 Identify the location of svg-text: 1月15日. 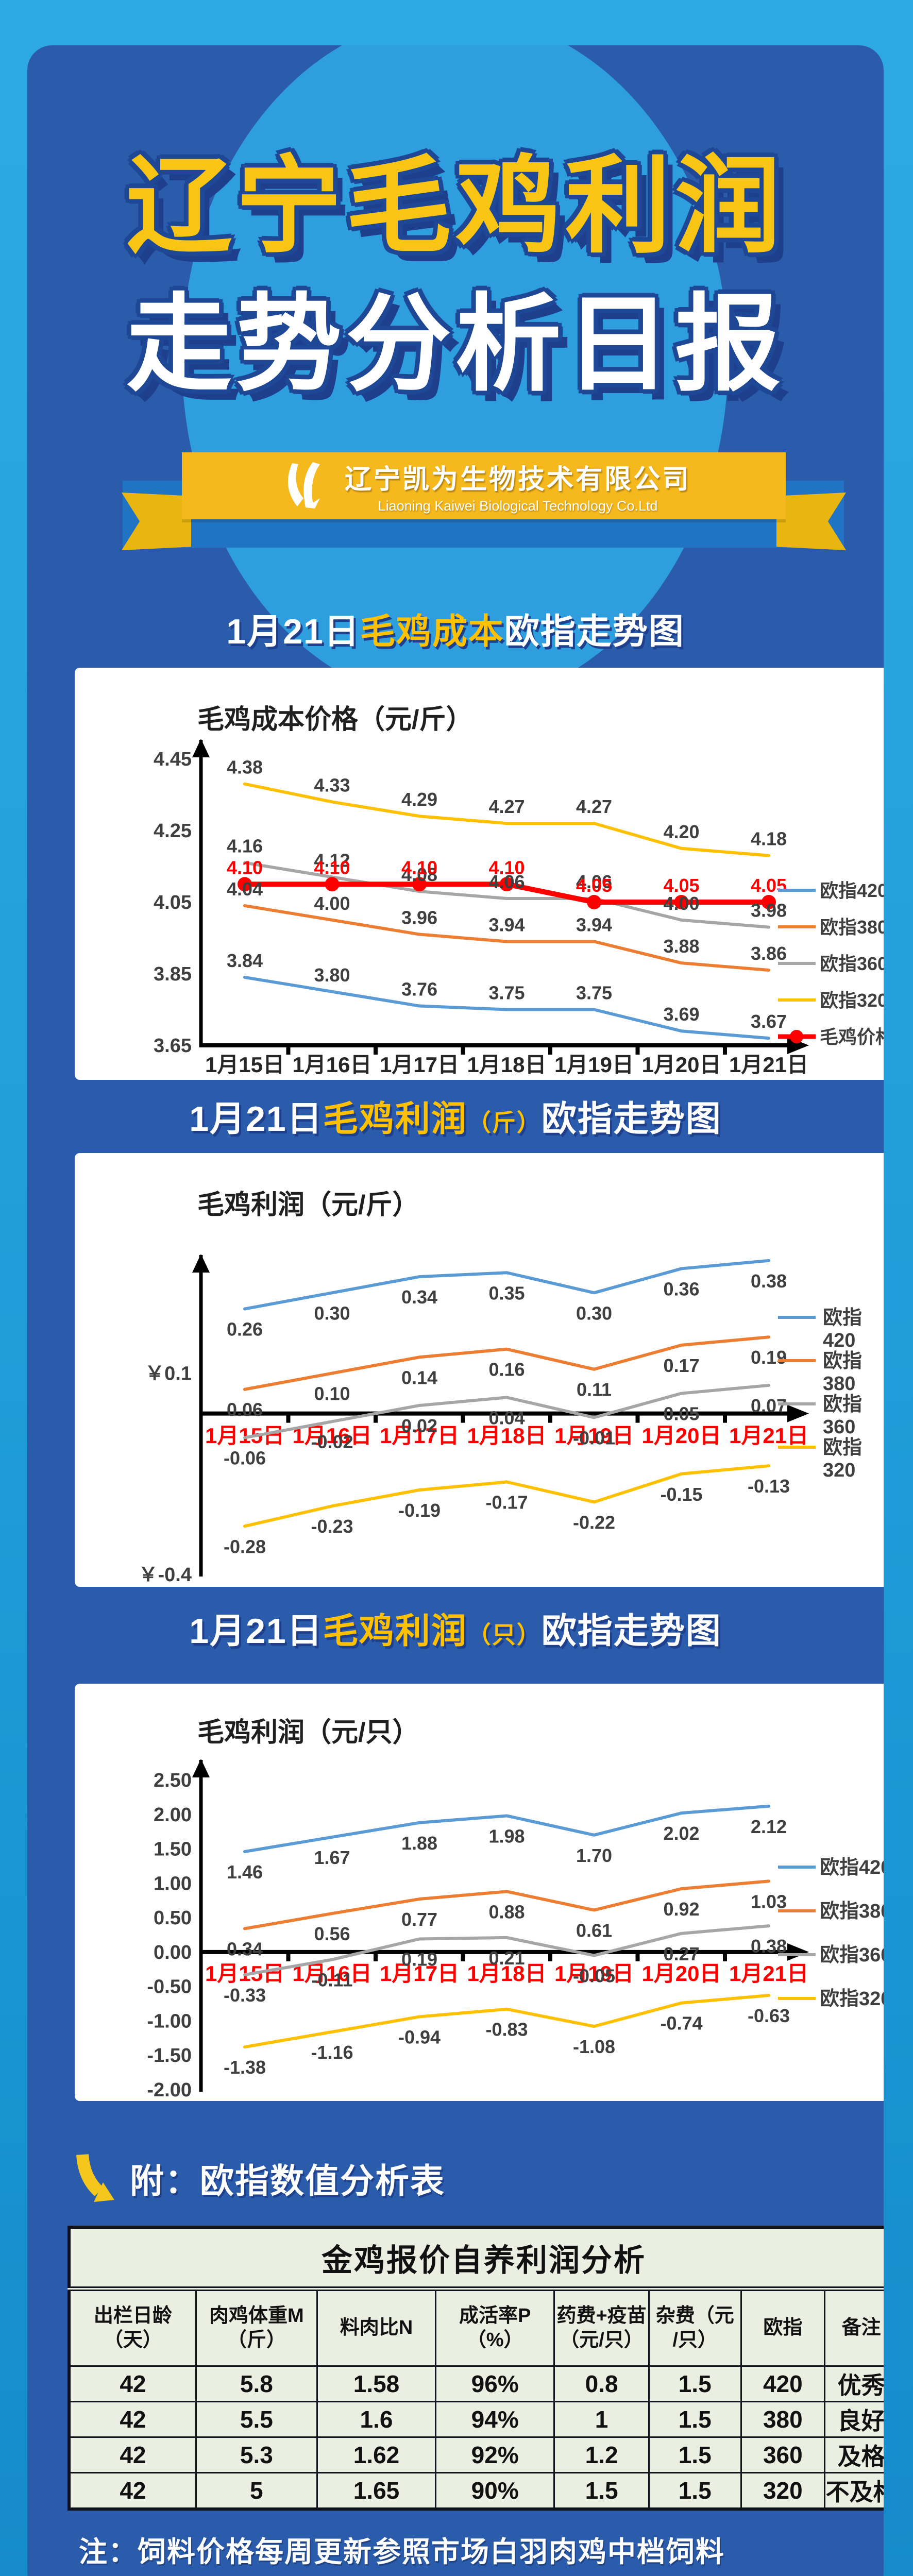
(244, 1435).